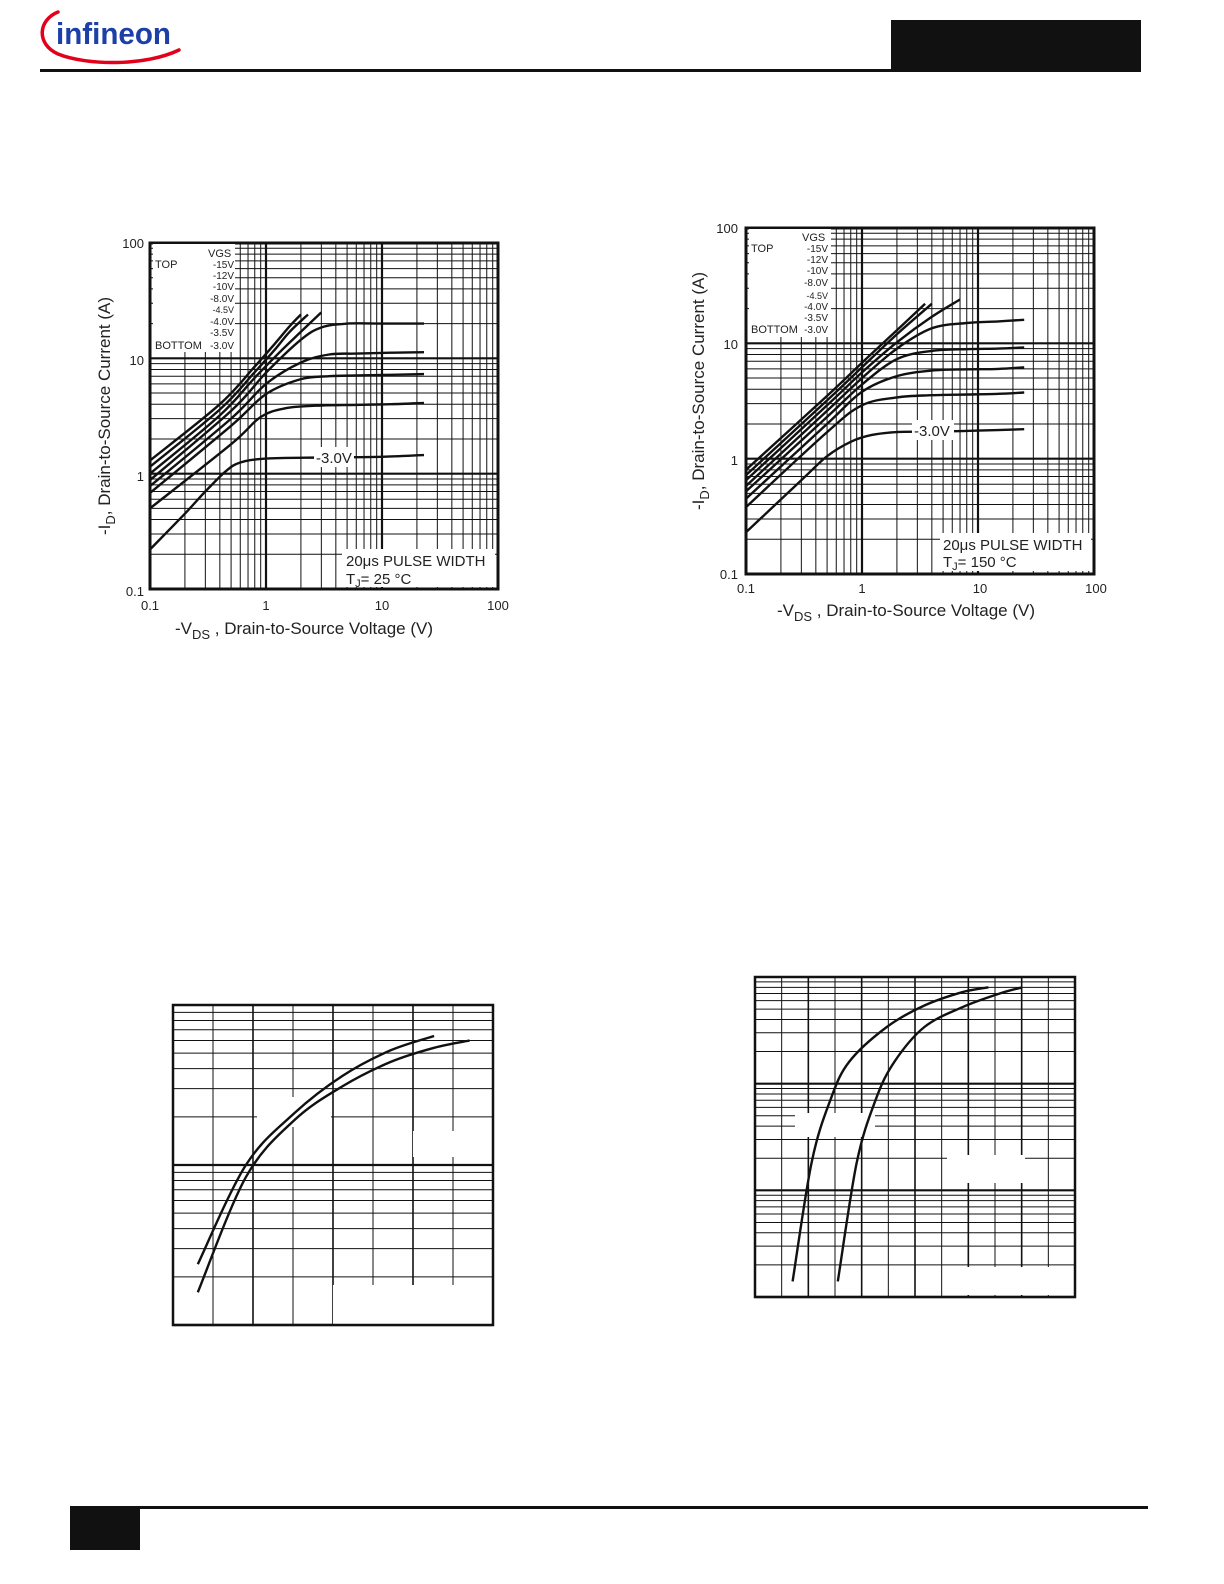 The height and width of the screenshot is (1584, 1224). I want to click on lower-left-chart, so click(333, 1165).